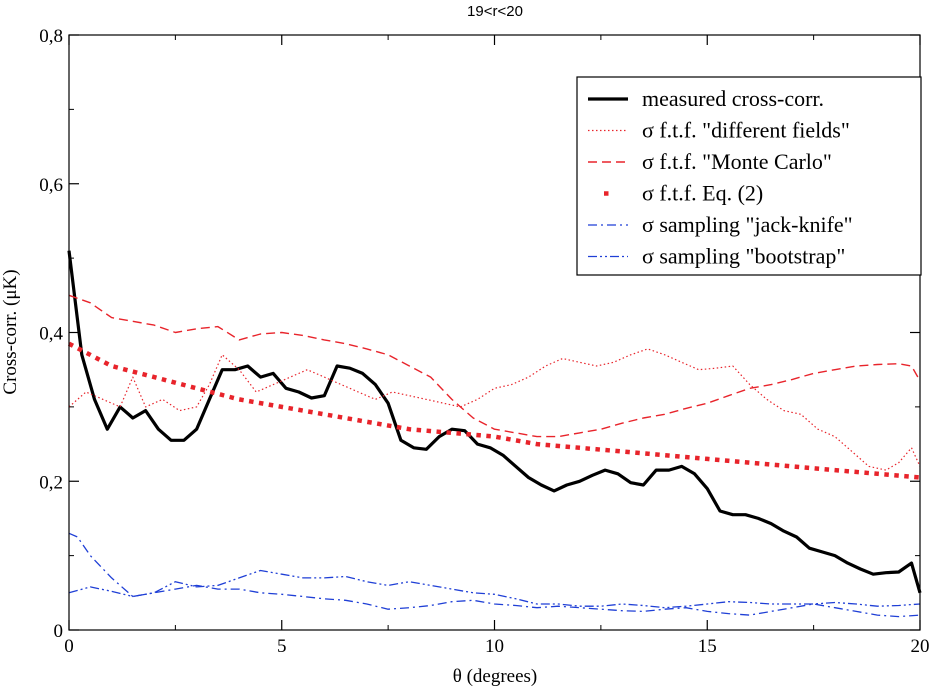 Image resolution: width=934 pixels, height=689 pixels. Describe the element at coordinates (747, 224) in the screenshot. I see `legend-label-5: σ sampling "jack-knife"` at that location.